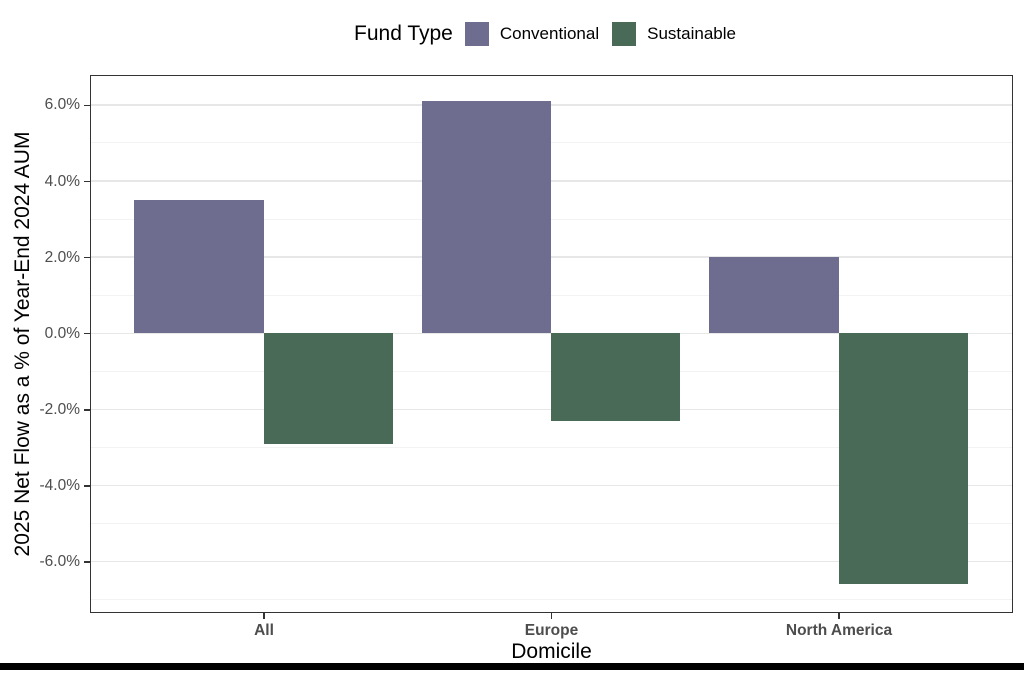 Image resolution: width=1024 pixels, height=676 pixels. Describe the element at coordinates (616, 377) in the screenshot. I see `bar-sustainable-europe` at that location.